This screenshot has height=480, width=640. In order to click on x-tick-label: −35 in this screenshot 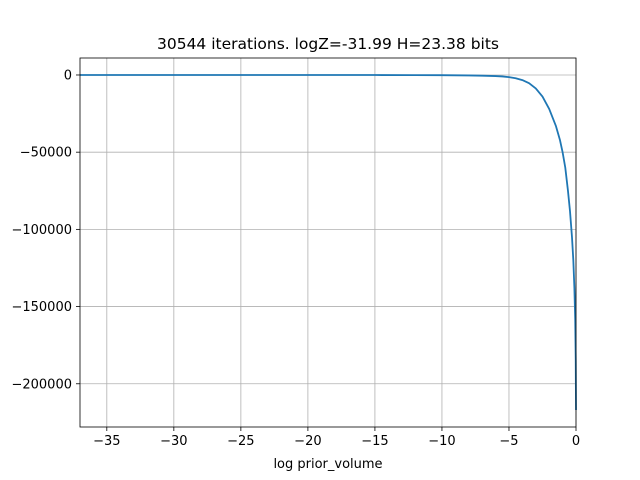, I will do `click(106, 441)`.